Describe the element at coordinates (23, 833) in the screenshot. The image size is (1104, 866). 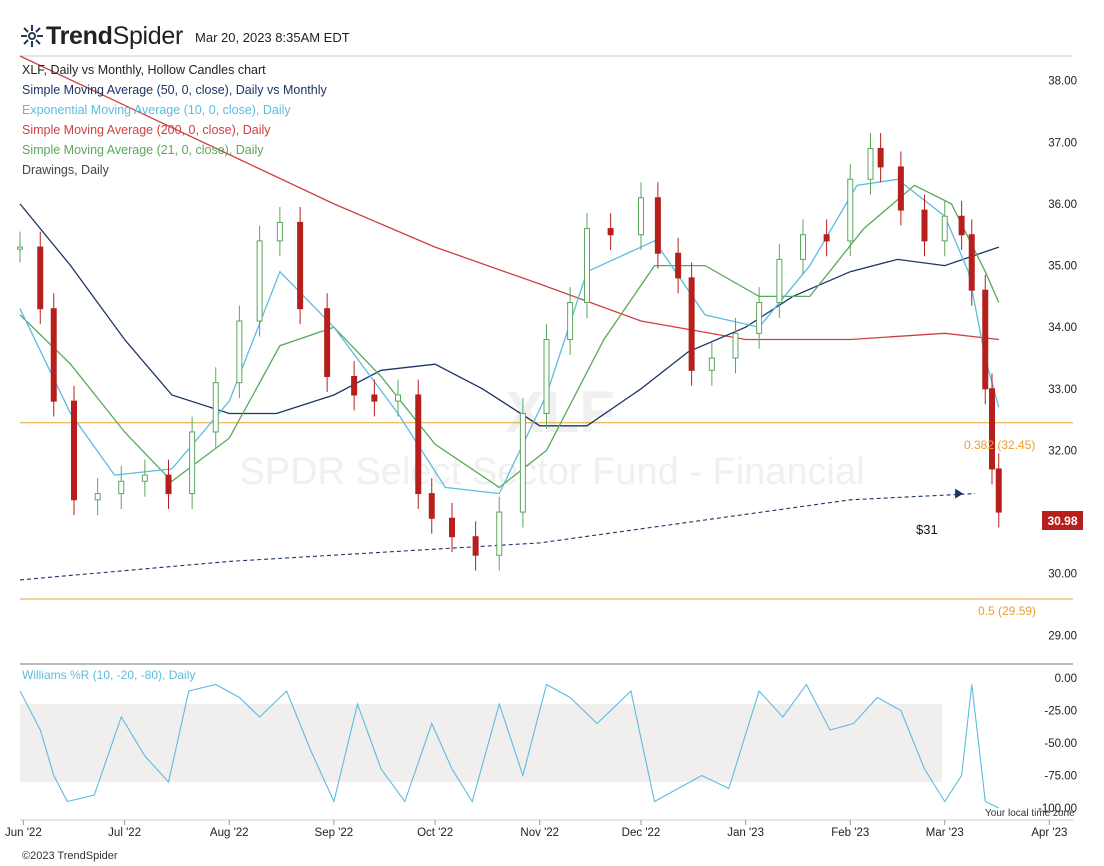
I see `x-tick-label: Jun '22` at that location.